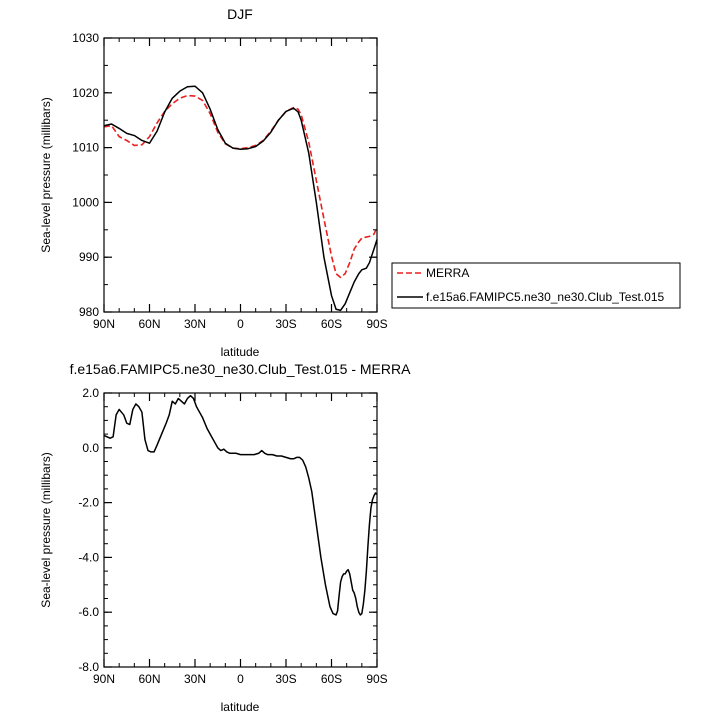 The width and height of the screenshot is (720, 720). What do you see at coordinates (88, 667) in the screenshot?
I see `y-tick-label: -8.0` at bounding box center [88, 667].